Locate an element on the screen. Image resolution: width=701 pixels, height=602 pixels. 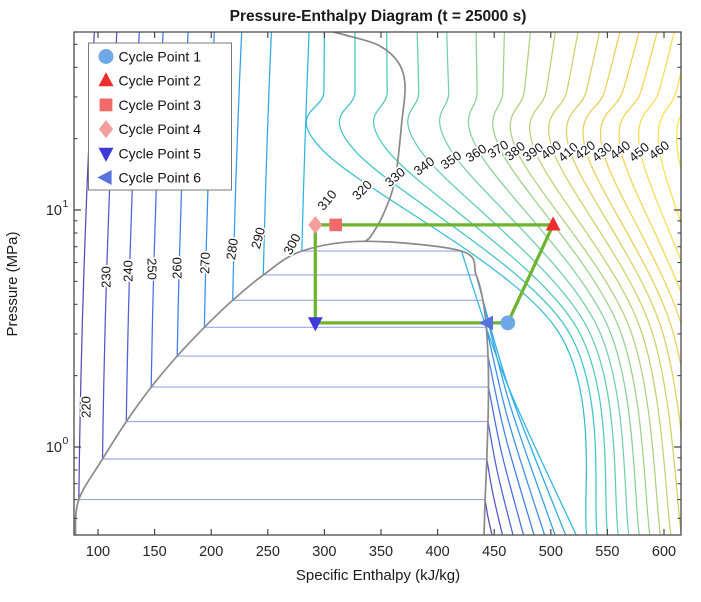
cycle-point-1-marker is located at coordinates (508, 323).